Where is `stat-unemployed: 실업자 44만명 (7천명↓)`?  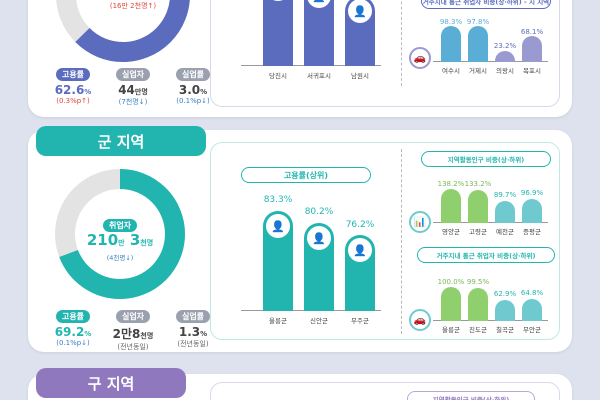
stat-unemployed: 실업자 44만명 (7천명↓) is located at coordinates (133, 84).